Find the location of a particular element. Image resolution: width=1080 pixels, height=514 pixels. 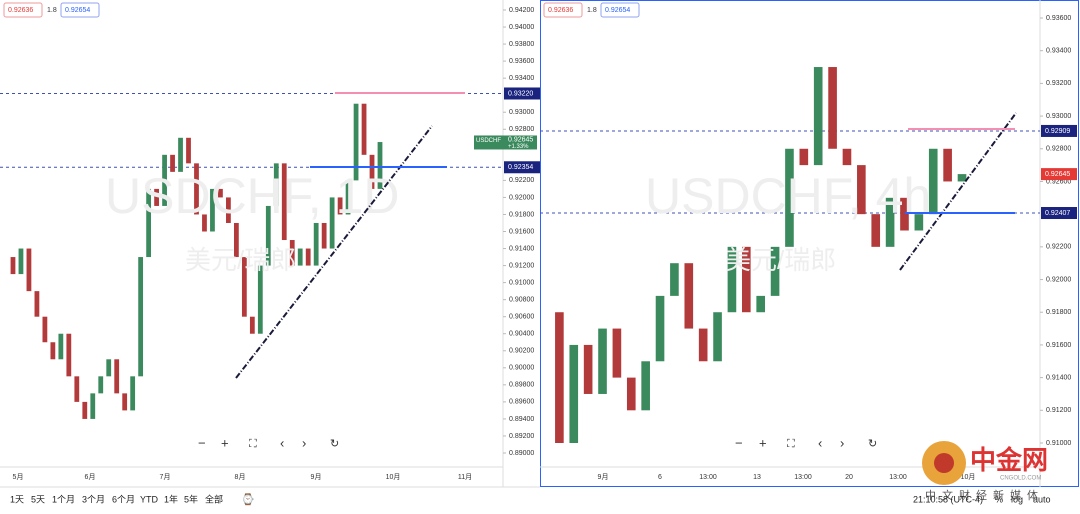

level-label: 0.93220 is located at coordinates (520, 93).